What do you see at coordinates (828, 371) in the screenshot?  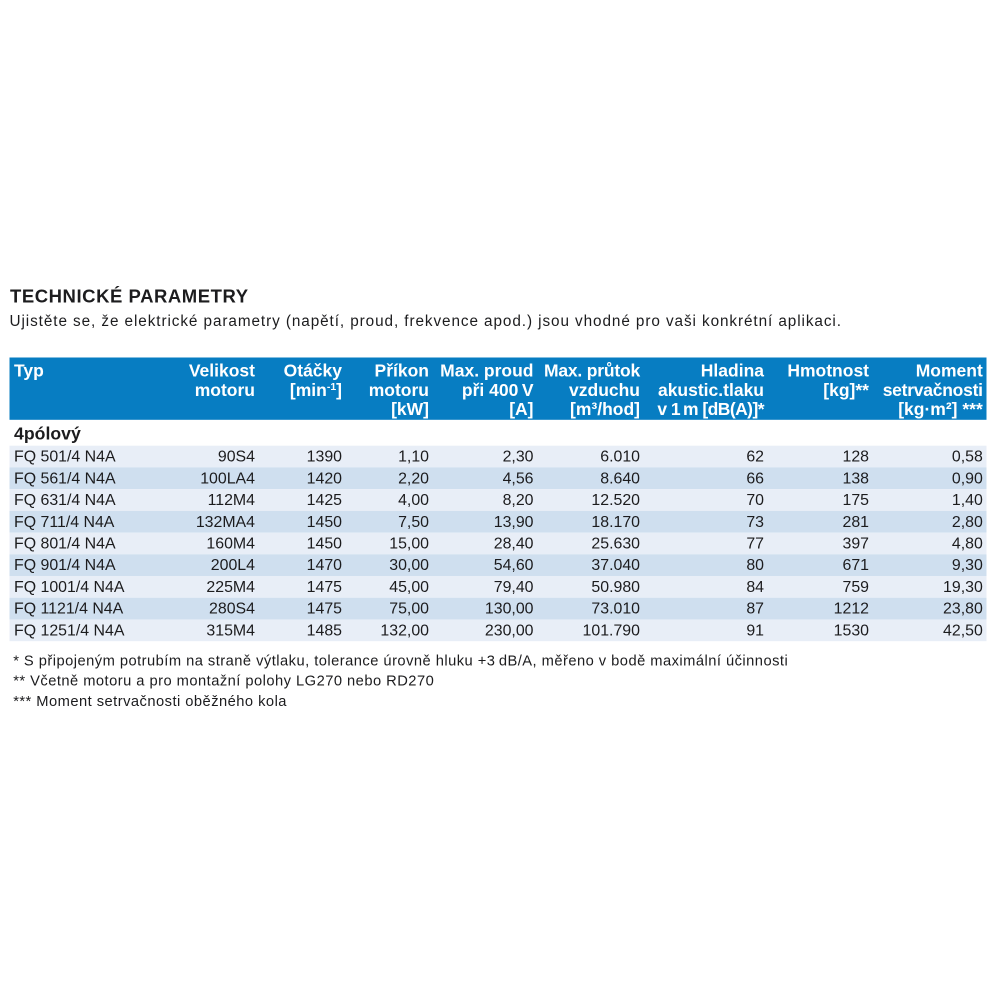 I see `svg-text: Hmotnost` at bounding box center [828, 371].